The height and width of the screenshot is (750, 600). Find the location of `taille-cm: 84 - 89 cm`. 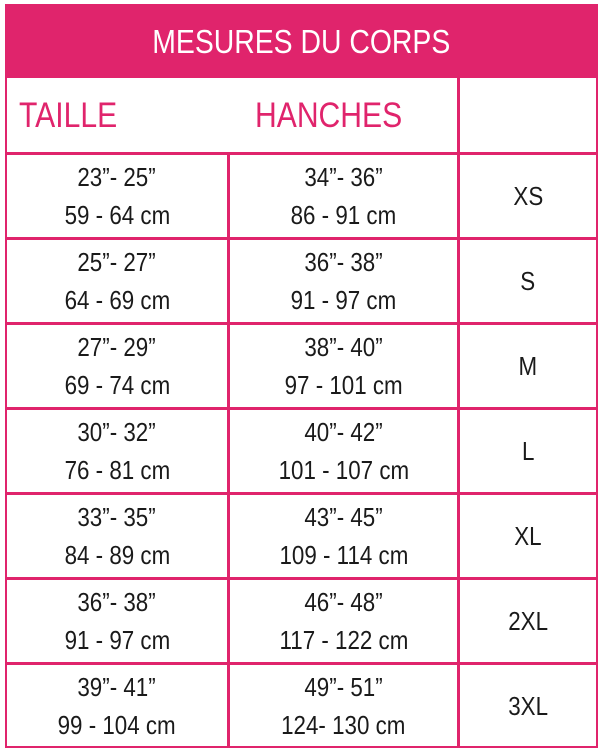

taille-cm: 84 - 89 cm is located at coordinates (117, 555).